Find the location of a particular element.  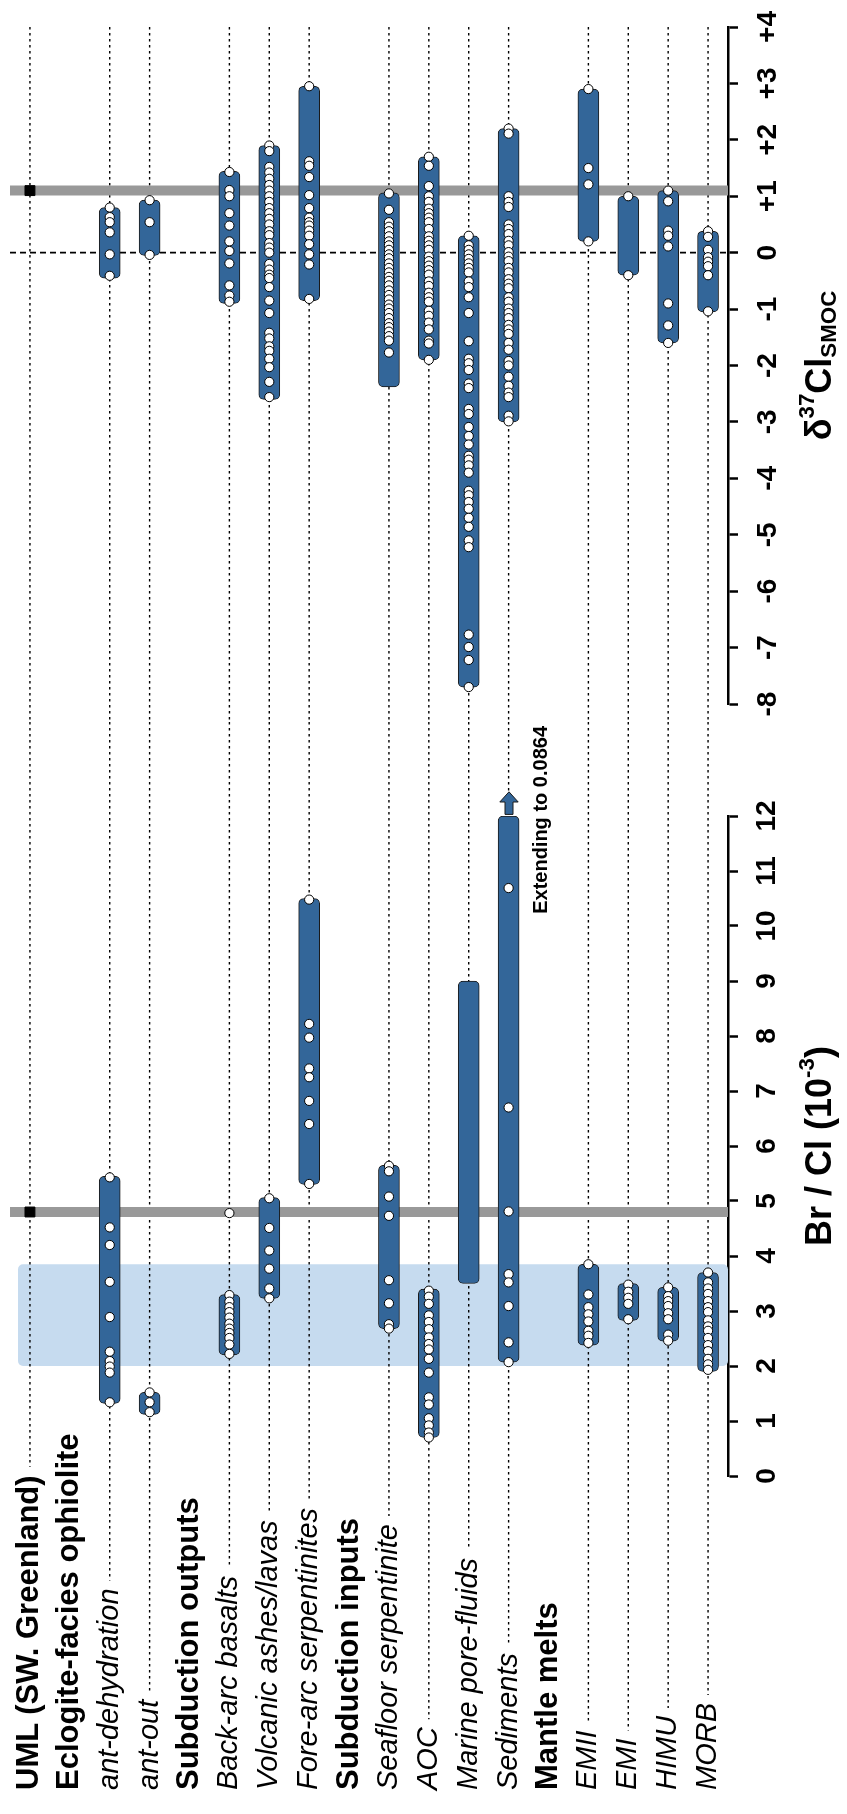

y-tick-label: +2 is located at coordinates (766, 139).